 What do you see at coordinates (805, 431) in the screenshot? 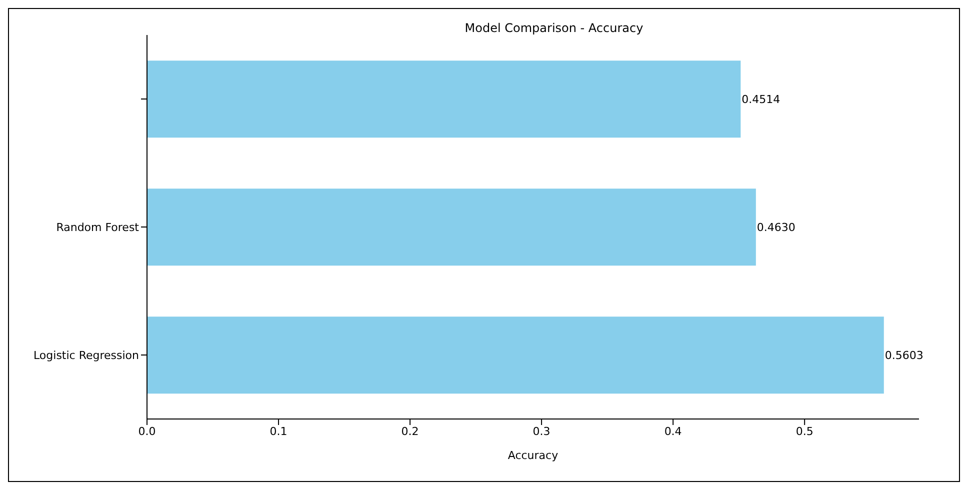
I see `x-tick-label: 0.5` at bounding box center [805, 431].